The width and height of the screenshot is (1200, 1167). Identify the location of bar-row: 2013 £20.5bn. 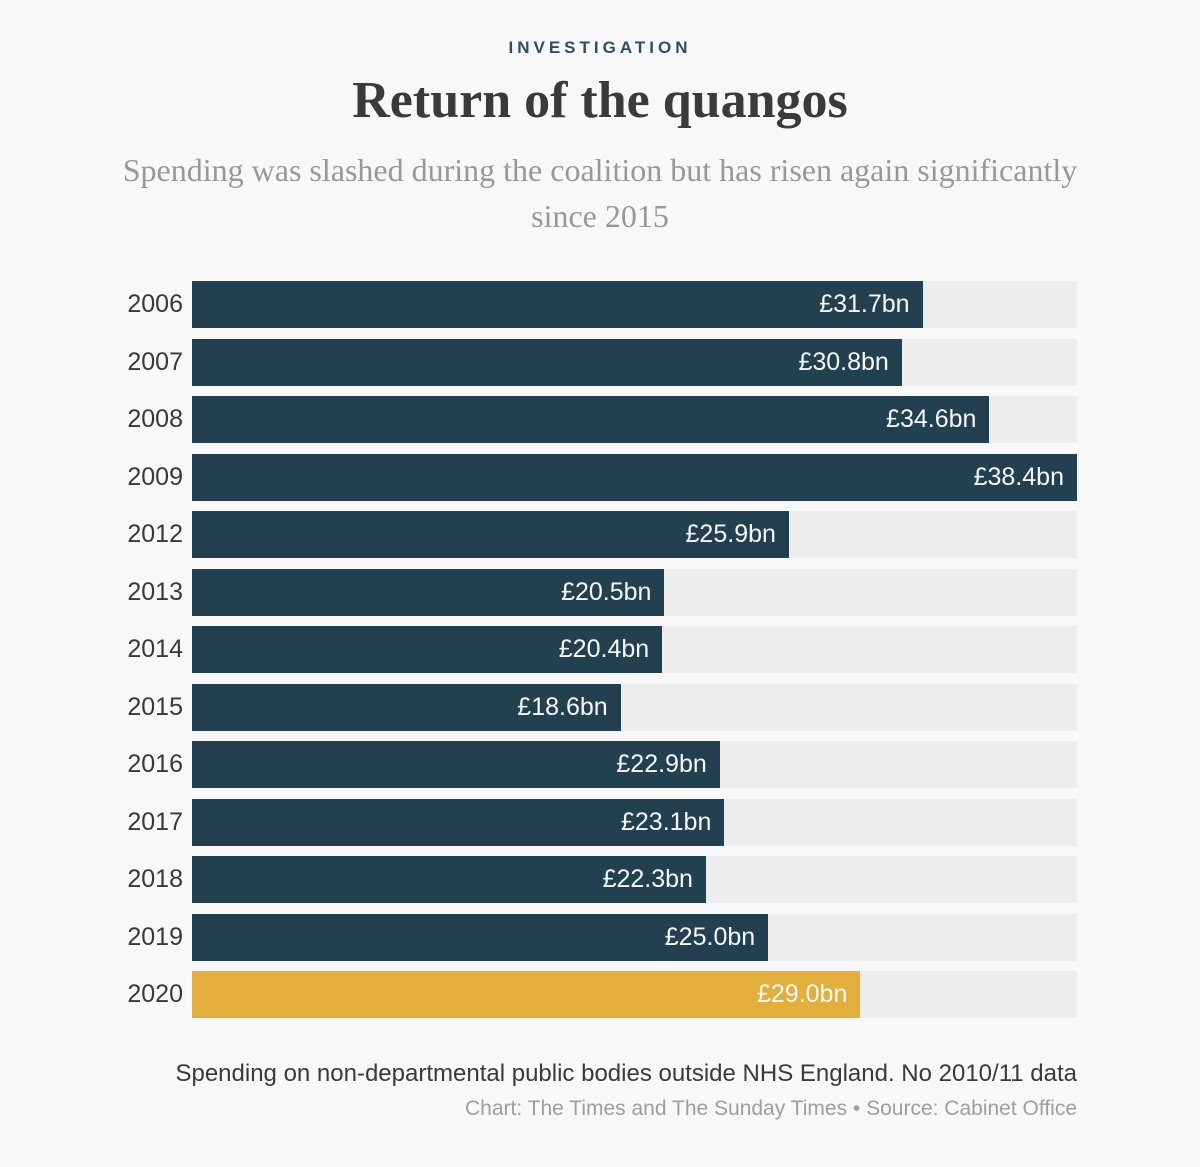
(600, 592).